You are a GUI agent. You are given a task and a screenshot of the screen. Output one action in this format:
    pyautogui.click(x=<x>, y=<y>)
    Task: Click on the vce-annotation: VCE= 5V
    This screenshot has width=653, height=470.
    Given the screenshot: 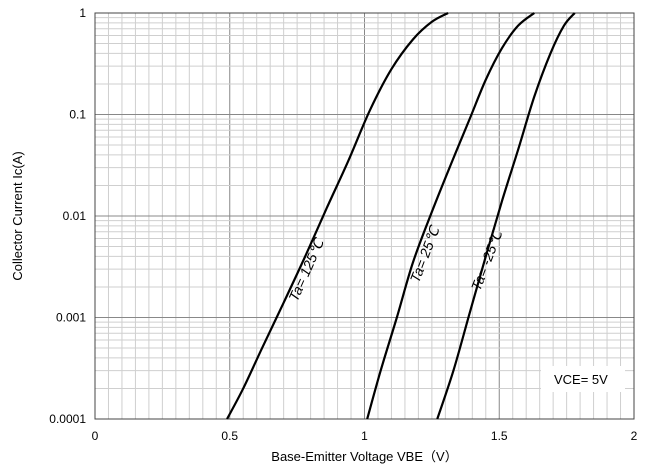 What is the action you would take?
    pyautogui.click(x=581, y=379)
    